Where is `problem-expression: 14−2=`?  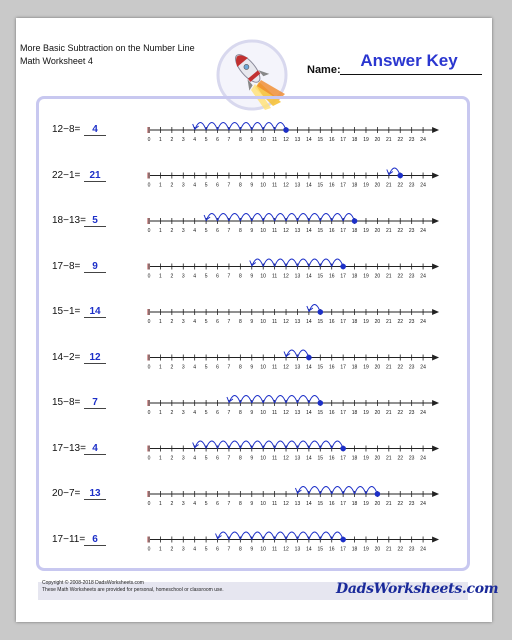
problem-expression: 14−2= is located at coordinates (66, 357).